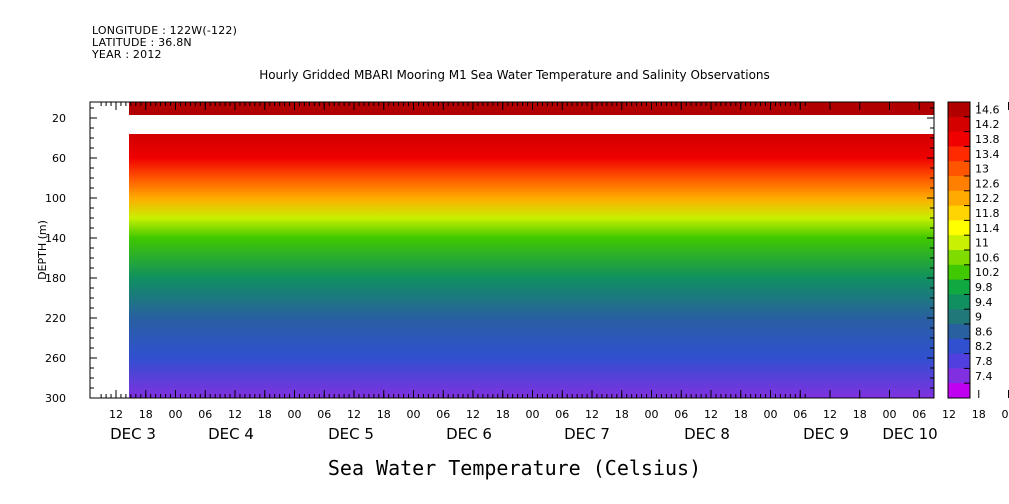 This screenshot has width=1009, height=504. What do you see at coordinates (351, 434) in the screenshot?
I see `x-day-label: DEC 5` at bounding box center [351, 434].